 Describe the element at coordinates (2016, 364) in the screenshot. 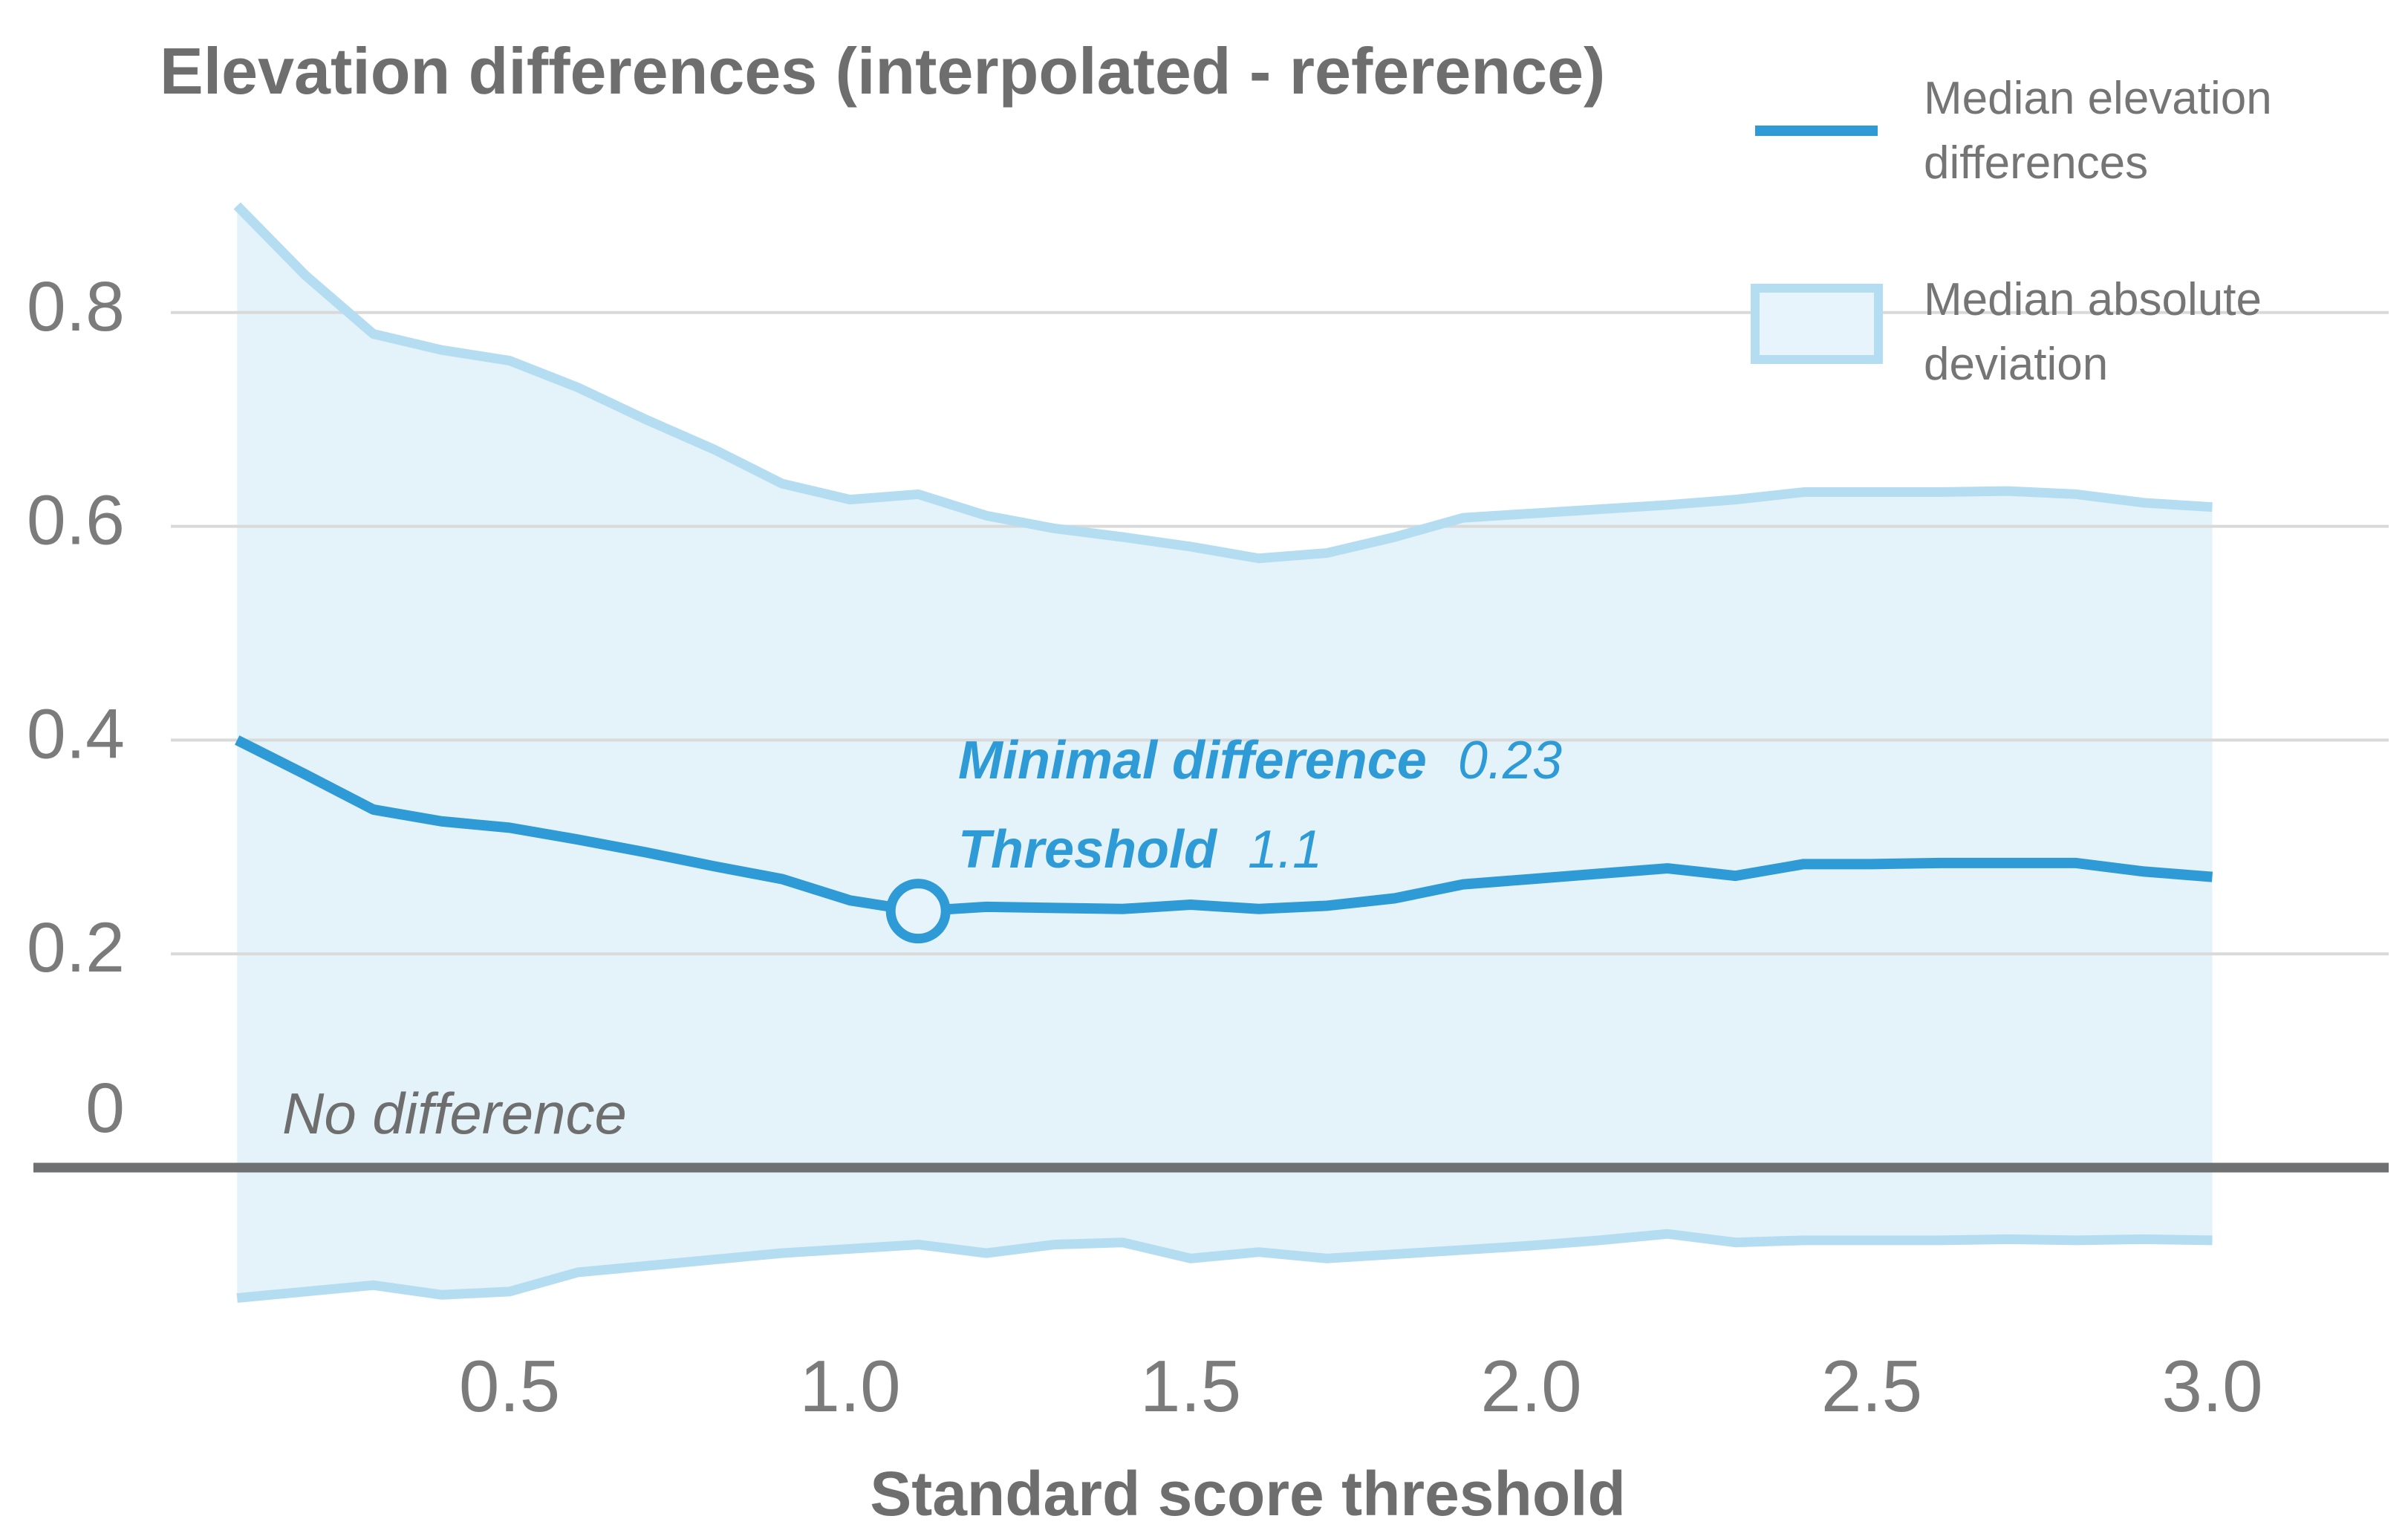

I see `legend-label-mad-2: deviation` at that location.